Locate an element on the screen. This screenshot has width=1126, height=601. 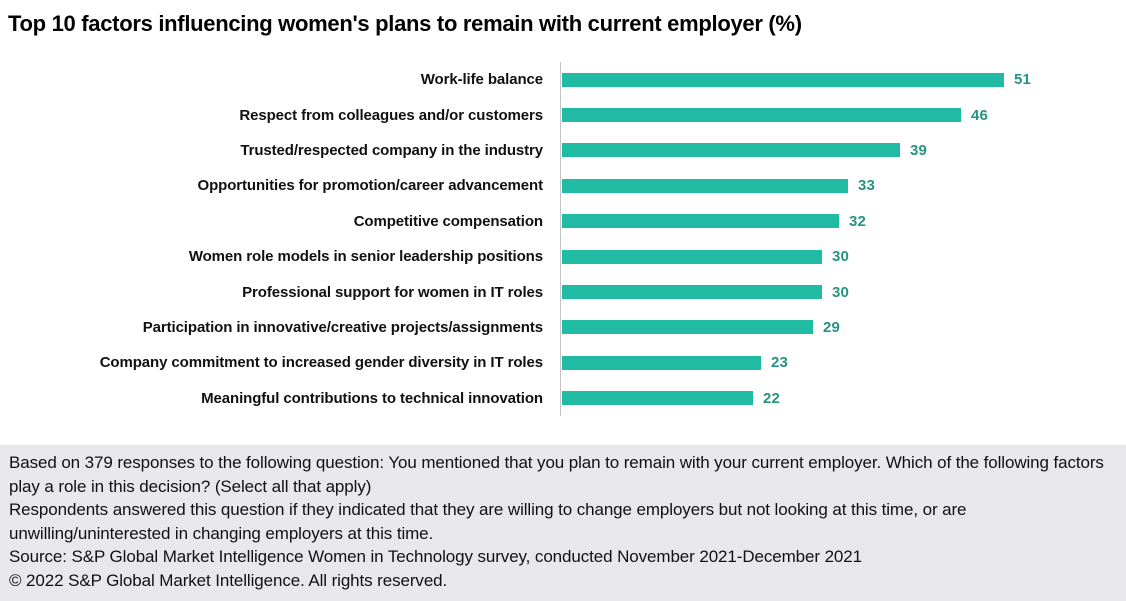
value-label: 46 is located at coordinates (980, 115).